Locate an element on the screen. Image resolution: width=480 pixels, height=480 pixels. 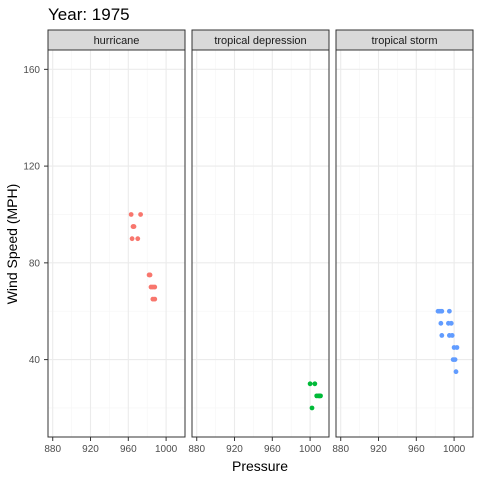
facet-strip-label: hurricane is located at coordinates (117, 41).